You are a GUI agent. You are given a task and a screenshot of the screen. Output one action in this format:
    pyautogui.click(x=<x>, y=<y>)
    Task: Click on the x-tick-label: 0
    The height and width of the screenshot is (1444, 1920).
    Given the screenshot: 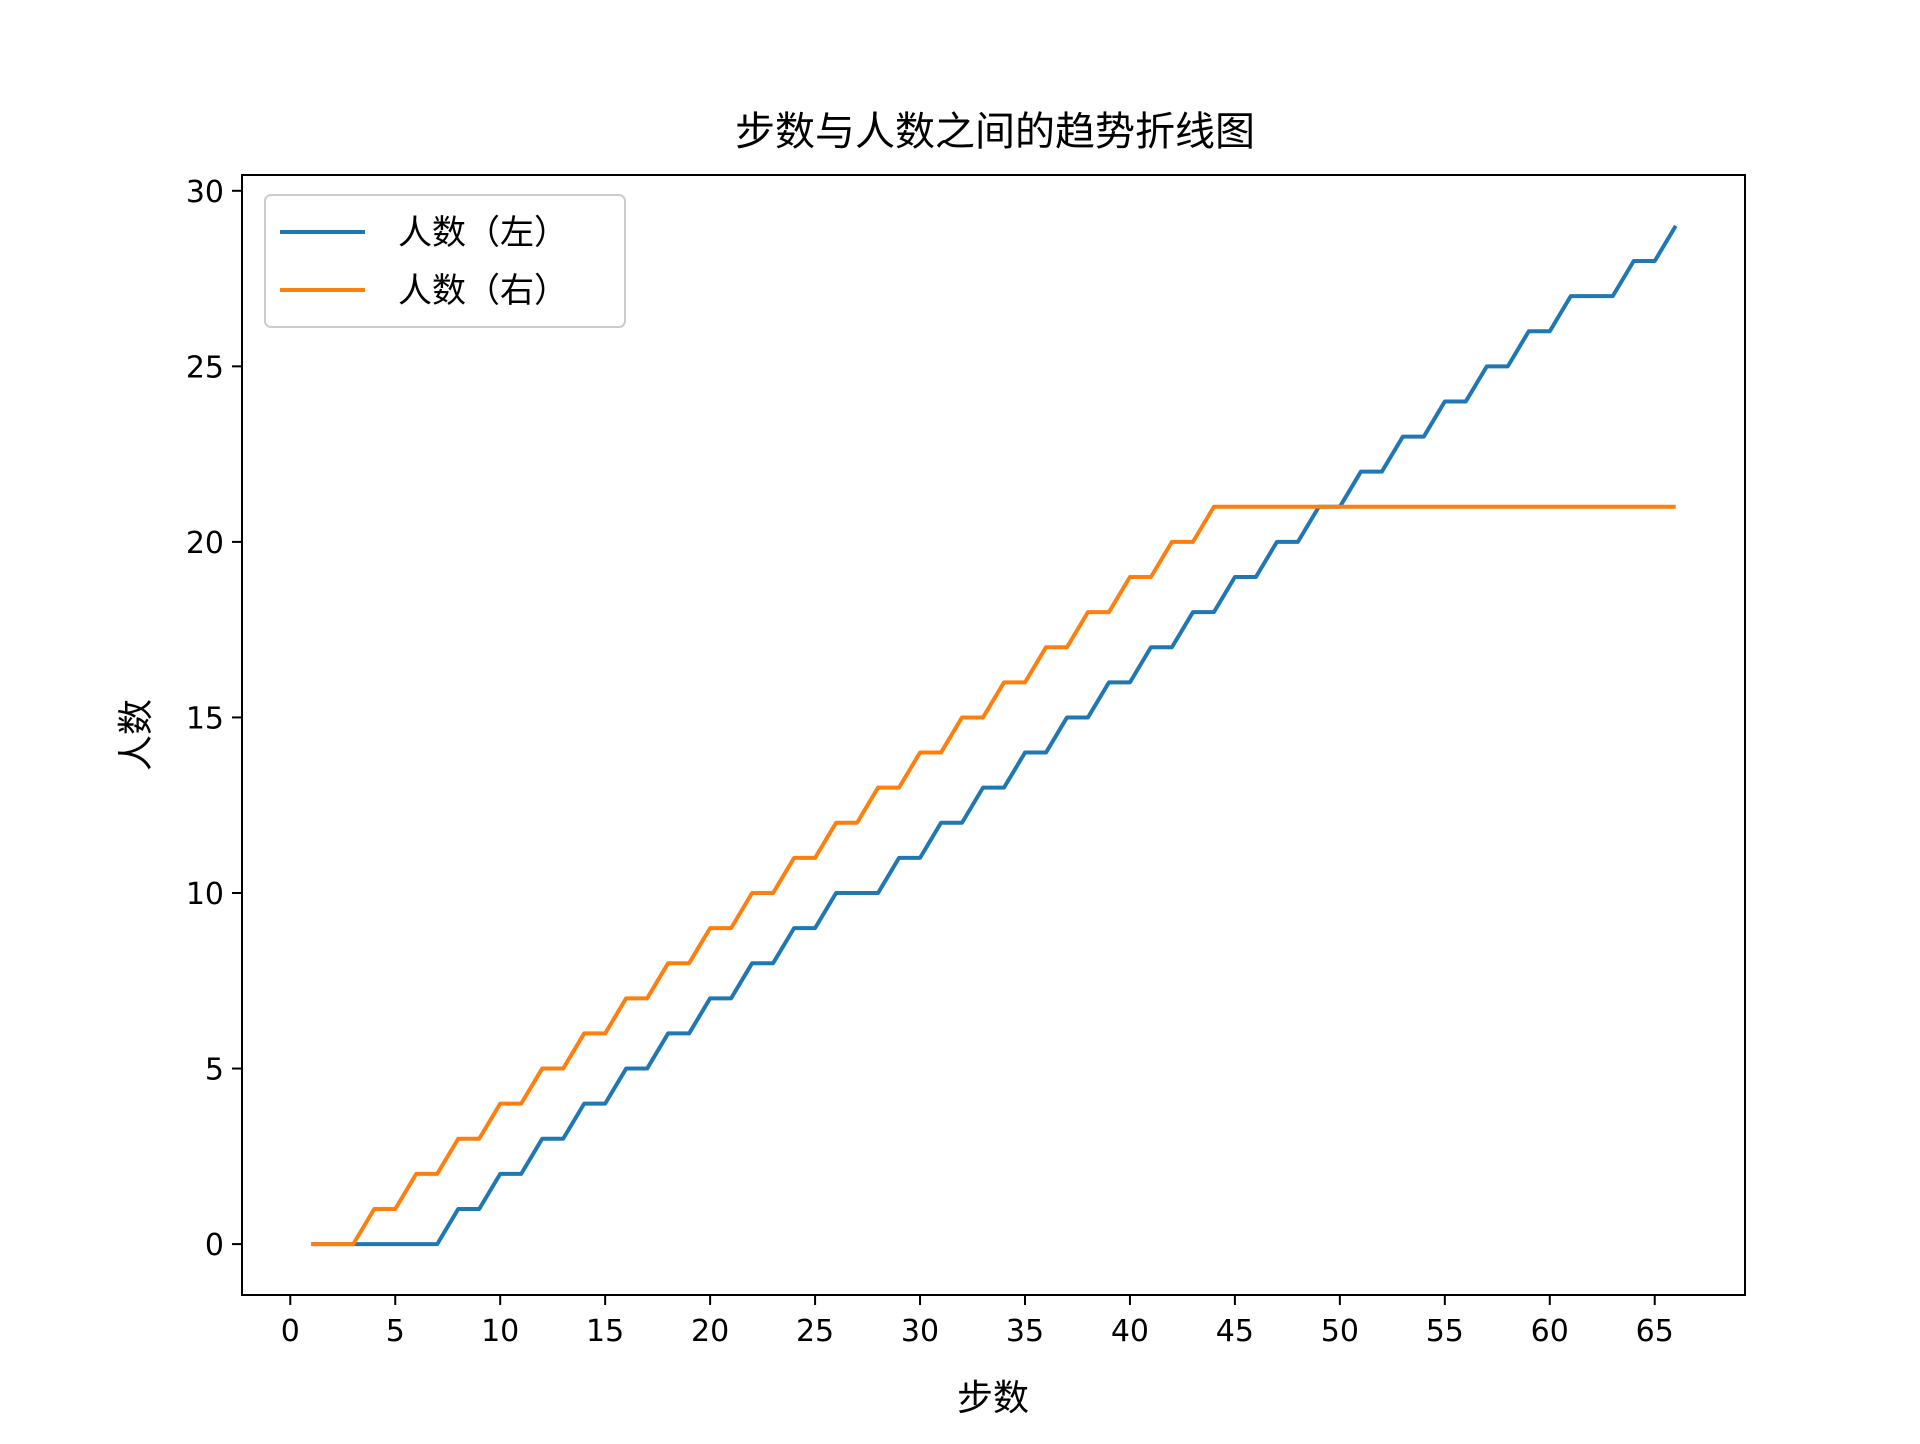 What is the action you would take?
    pyautogui.click(x=290, y=1331)
    